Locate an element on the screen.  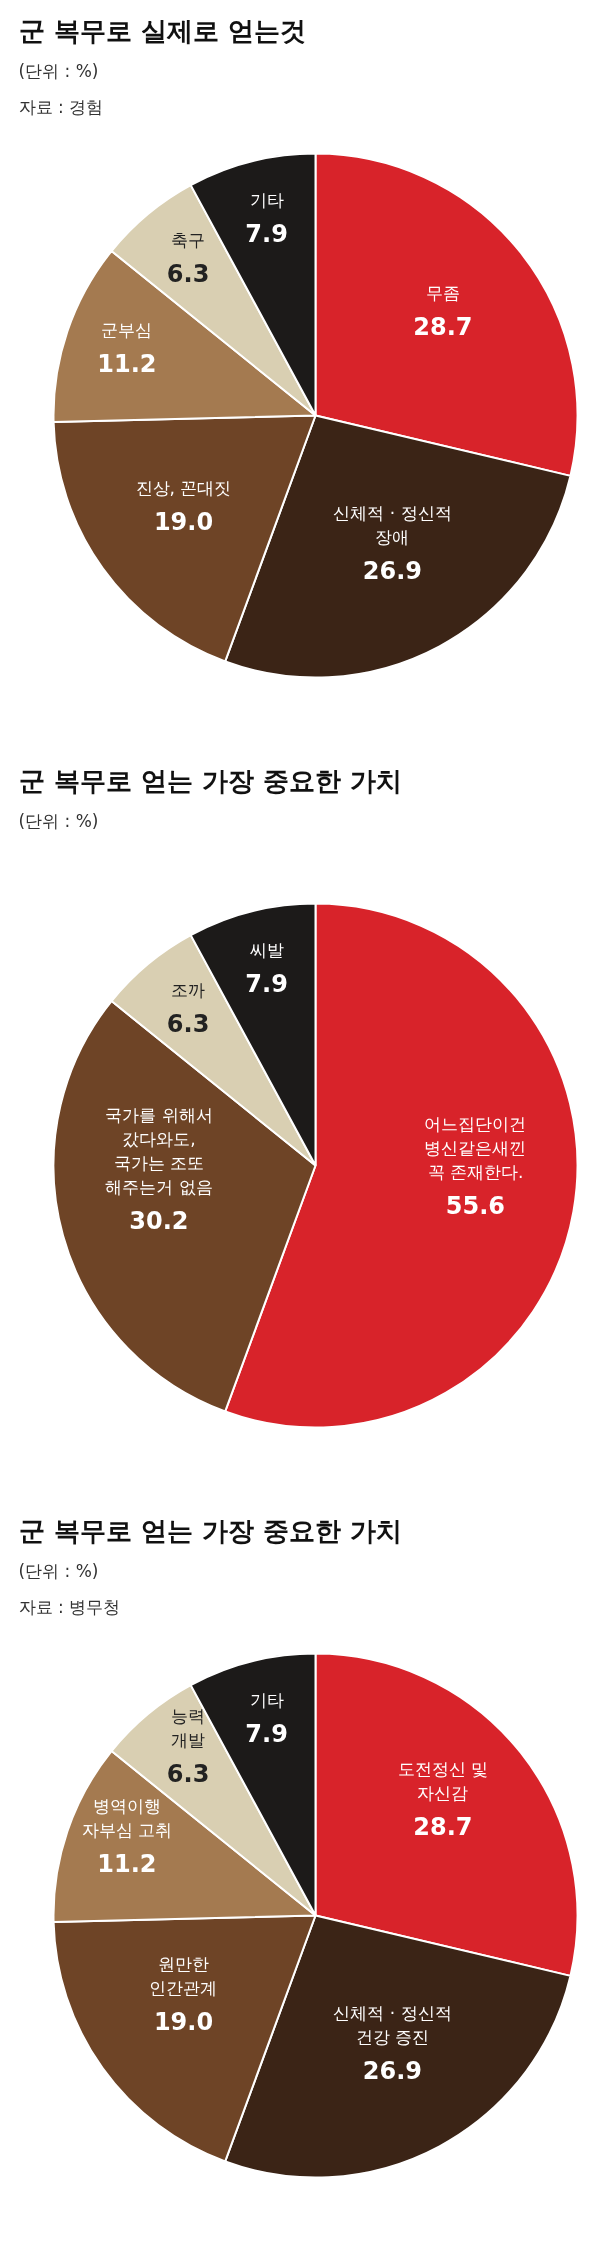
slice-label: 국가를 위해서 갔다와도, 국가는 조또 해주는거 없음 is located at coordinates (159, 1150).